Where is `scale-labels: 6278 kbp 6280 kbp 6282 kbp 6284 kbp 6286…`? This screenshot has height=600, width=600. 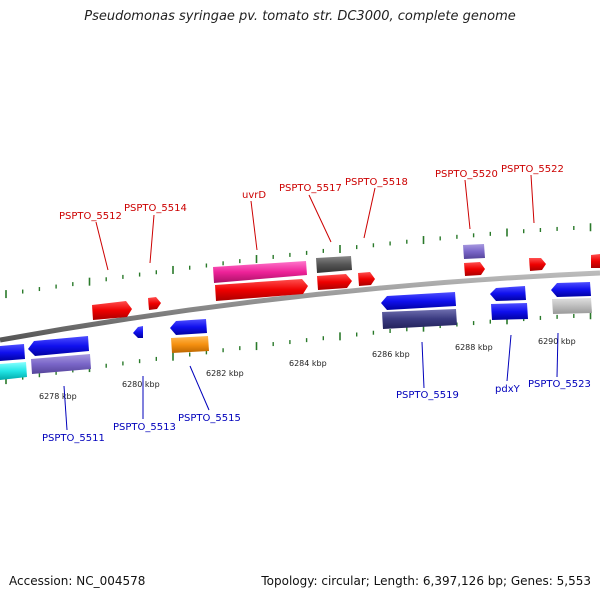 scale-labels: 6278 kbp 6280 kbp 6282 kbp 6284 kbp 6286… is located at coordinates (307, 369).